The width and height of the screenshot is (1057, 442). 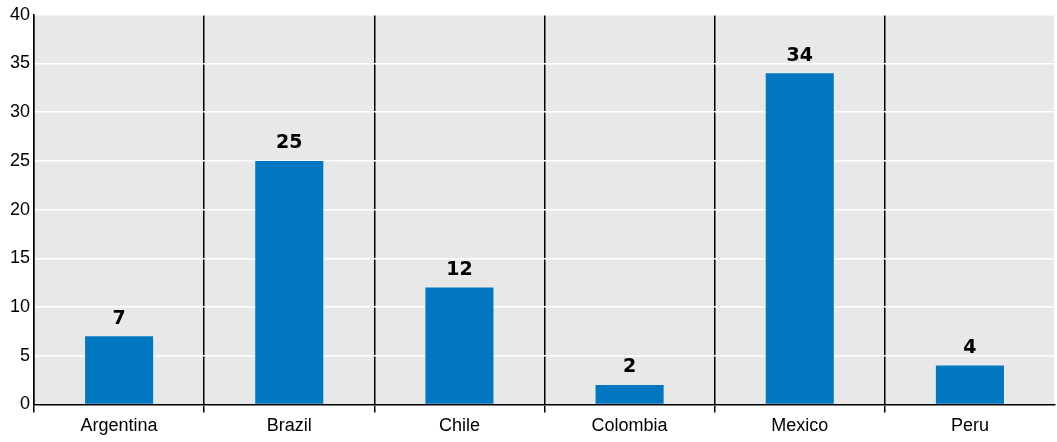 I want to click on y-tick-label: 35, so click(x=20, y=62).